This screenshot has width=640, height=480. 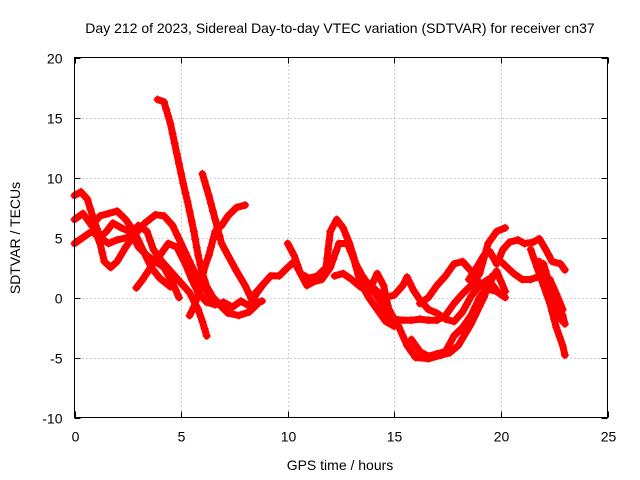 I want to click on x-tick-label: 0, so click(x=76, y=437).